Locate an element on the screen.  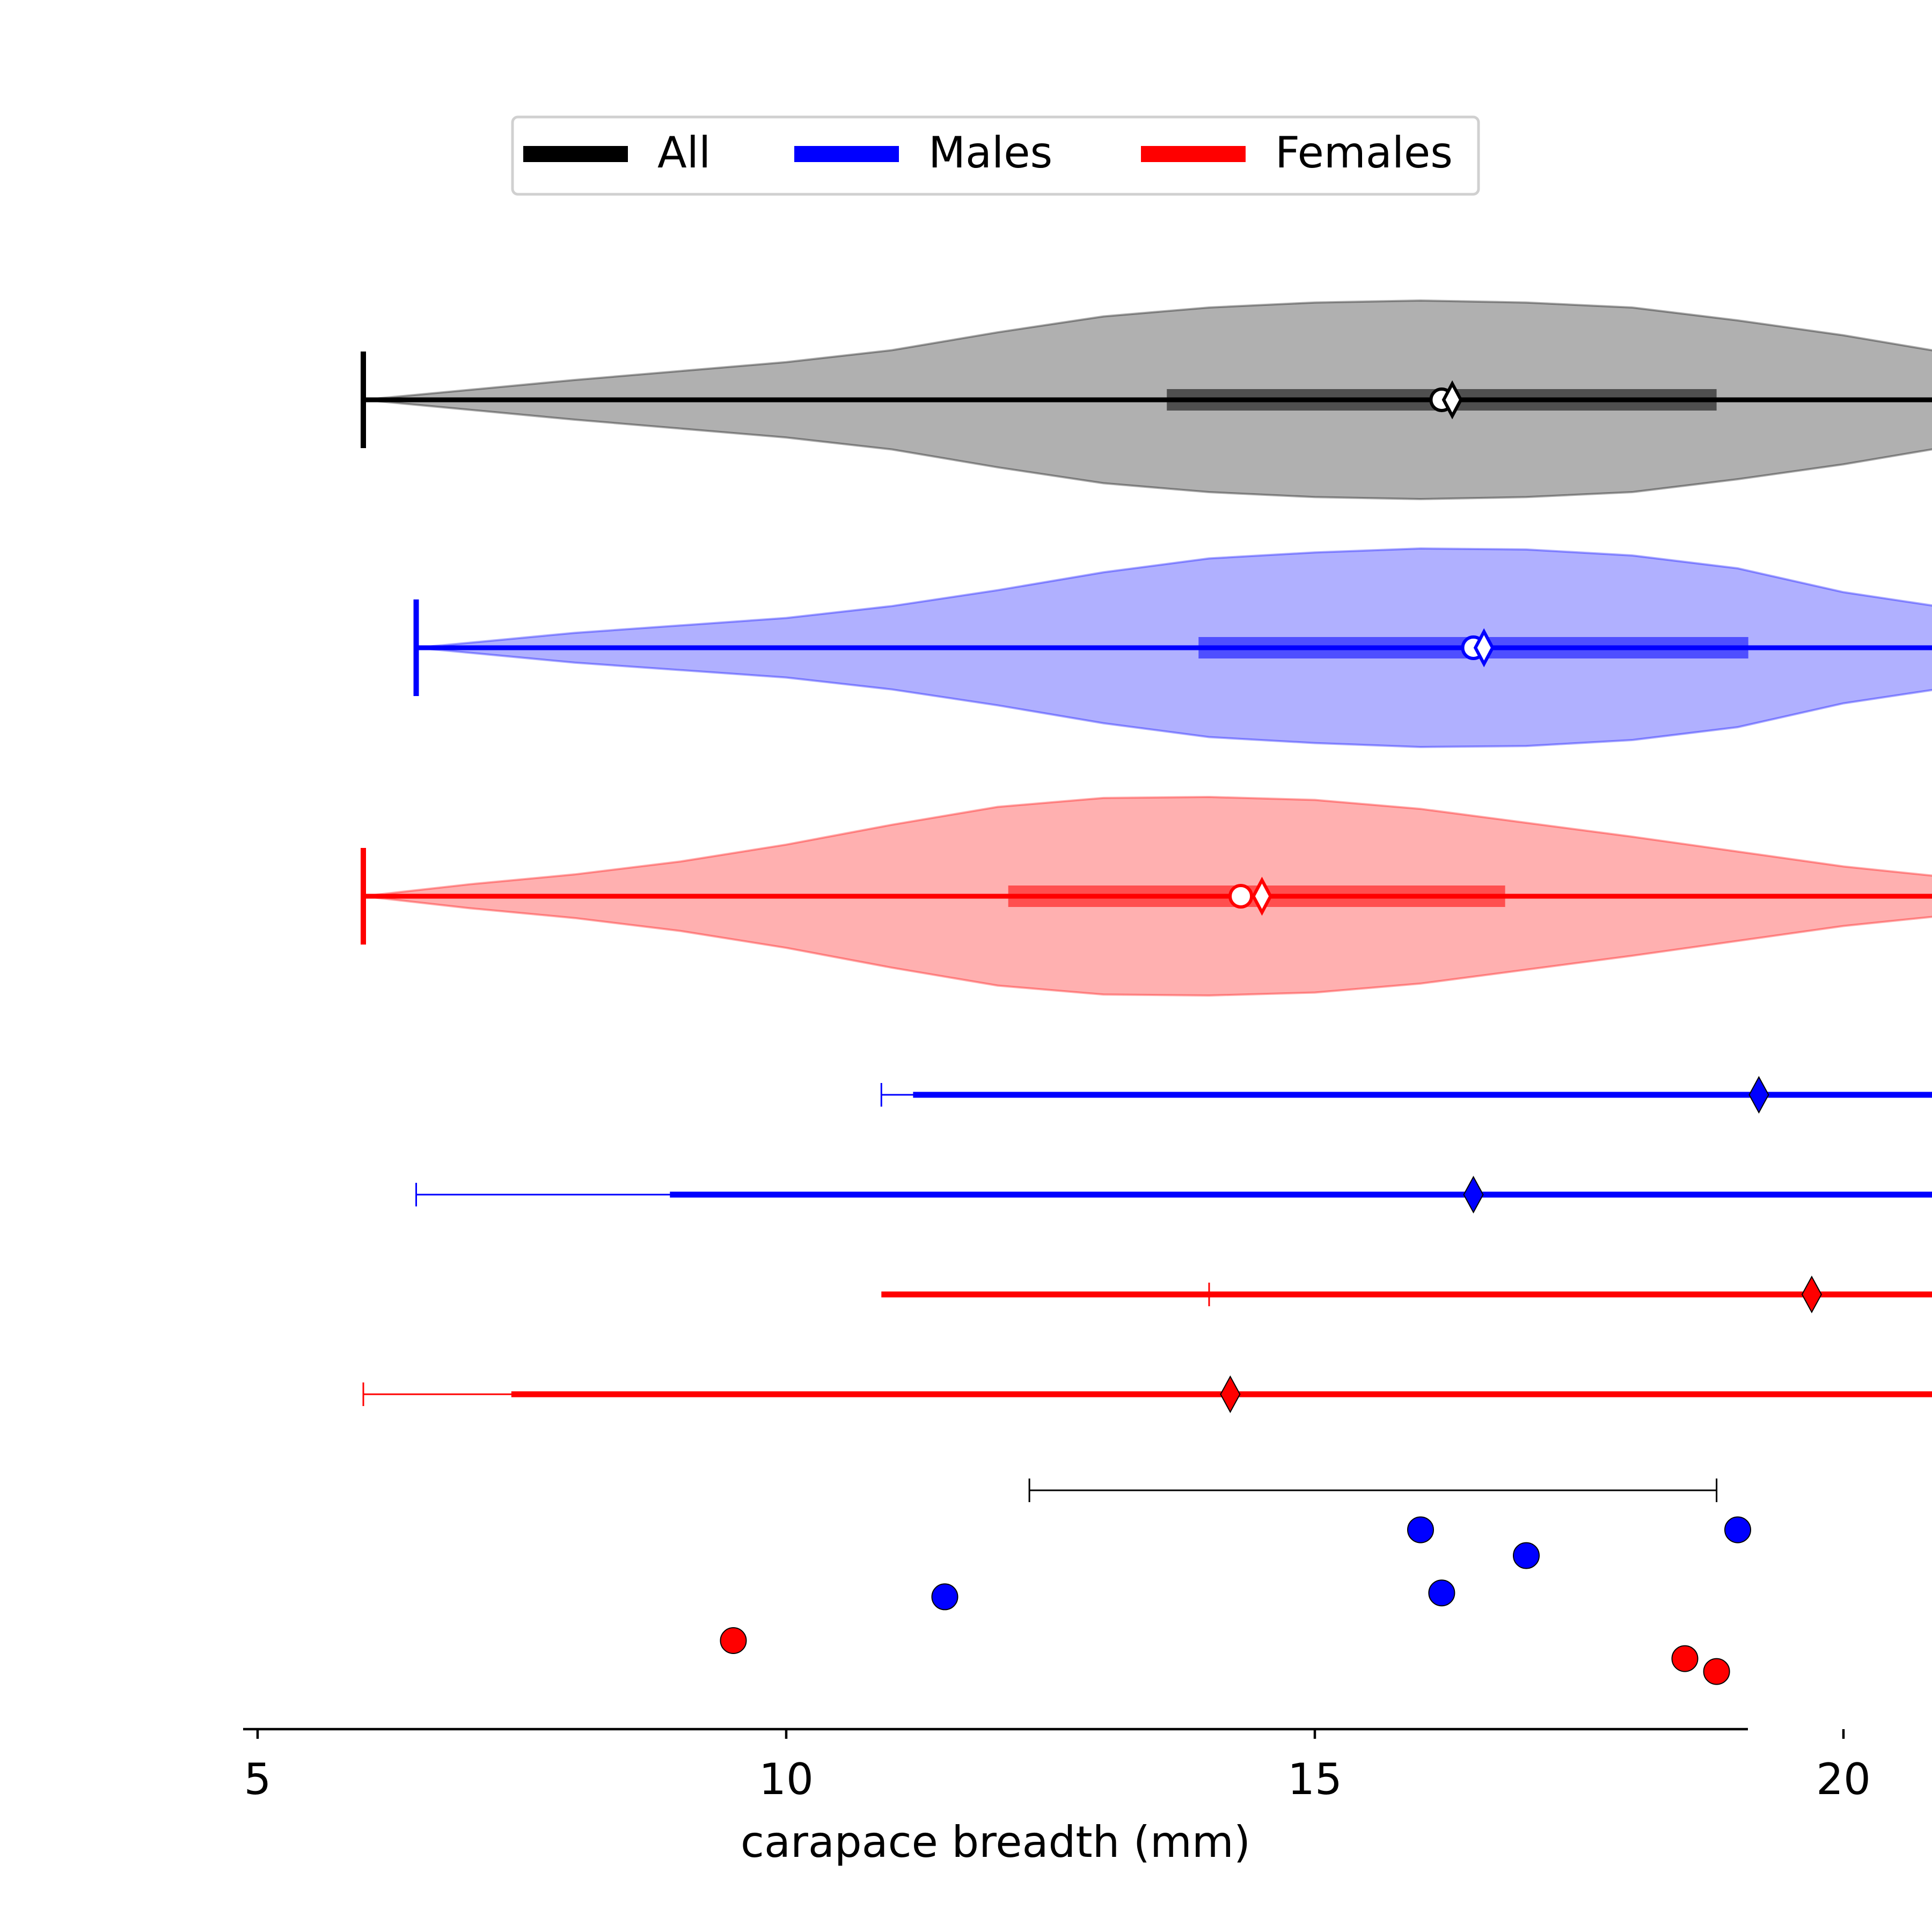
x-tick-label: 15 is located at coordinates (1314, 1779).